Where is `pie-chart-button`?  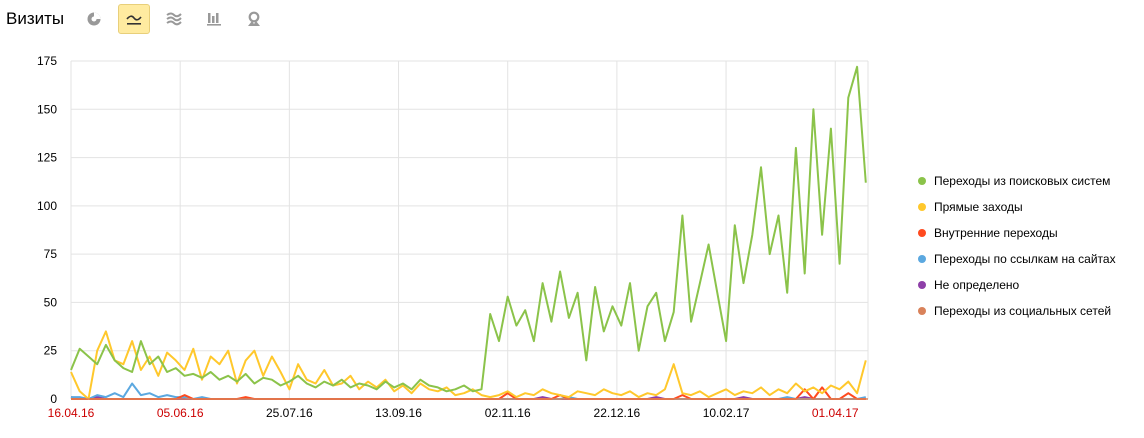
pie-chart-button is located at coordinates (94, 19).